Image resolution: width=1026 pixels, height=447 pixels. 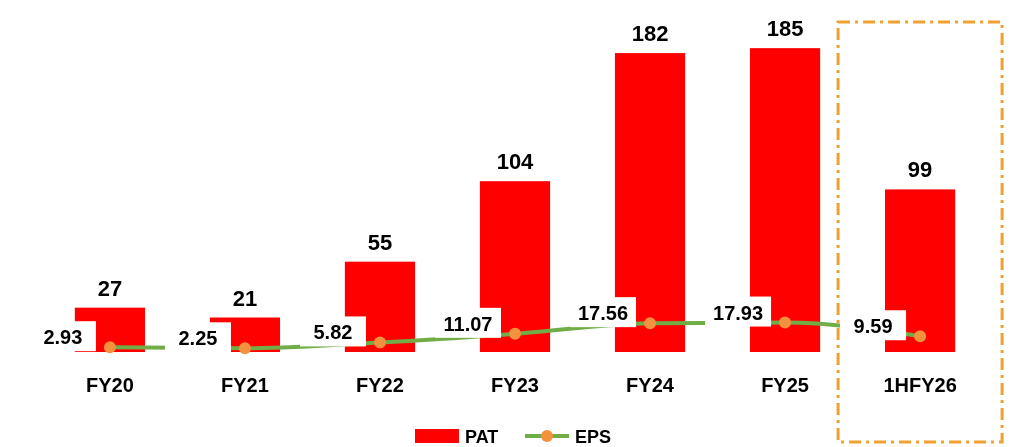 I want to click on data-label: 21, so click(x=245, y=298).